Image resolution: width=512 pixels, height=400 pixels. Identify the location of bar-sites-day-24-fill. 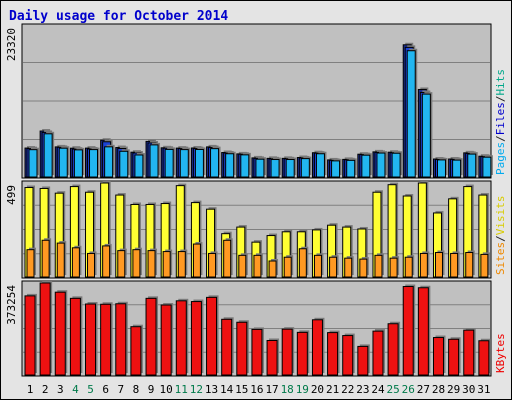
(378, 266).